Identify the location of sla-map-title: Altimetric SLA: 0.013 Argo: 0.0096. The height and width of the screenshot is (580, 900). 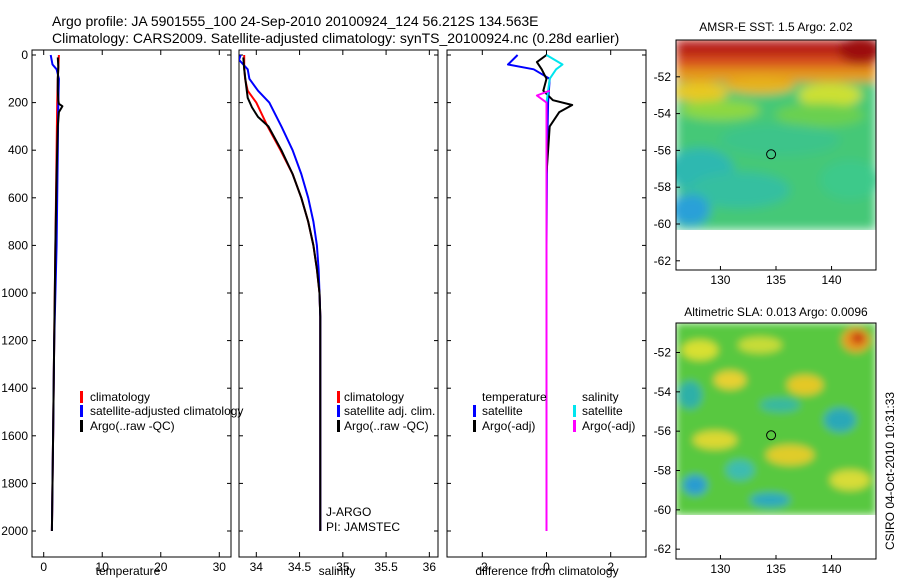
(776, 312).